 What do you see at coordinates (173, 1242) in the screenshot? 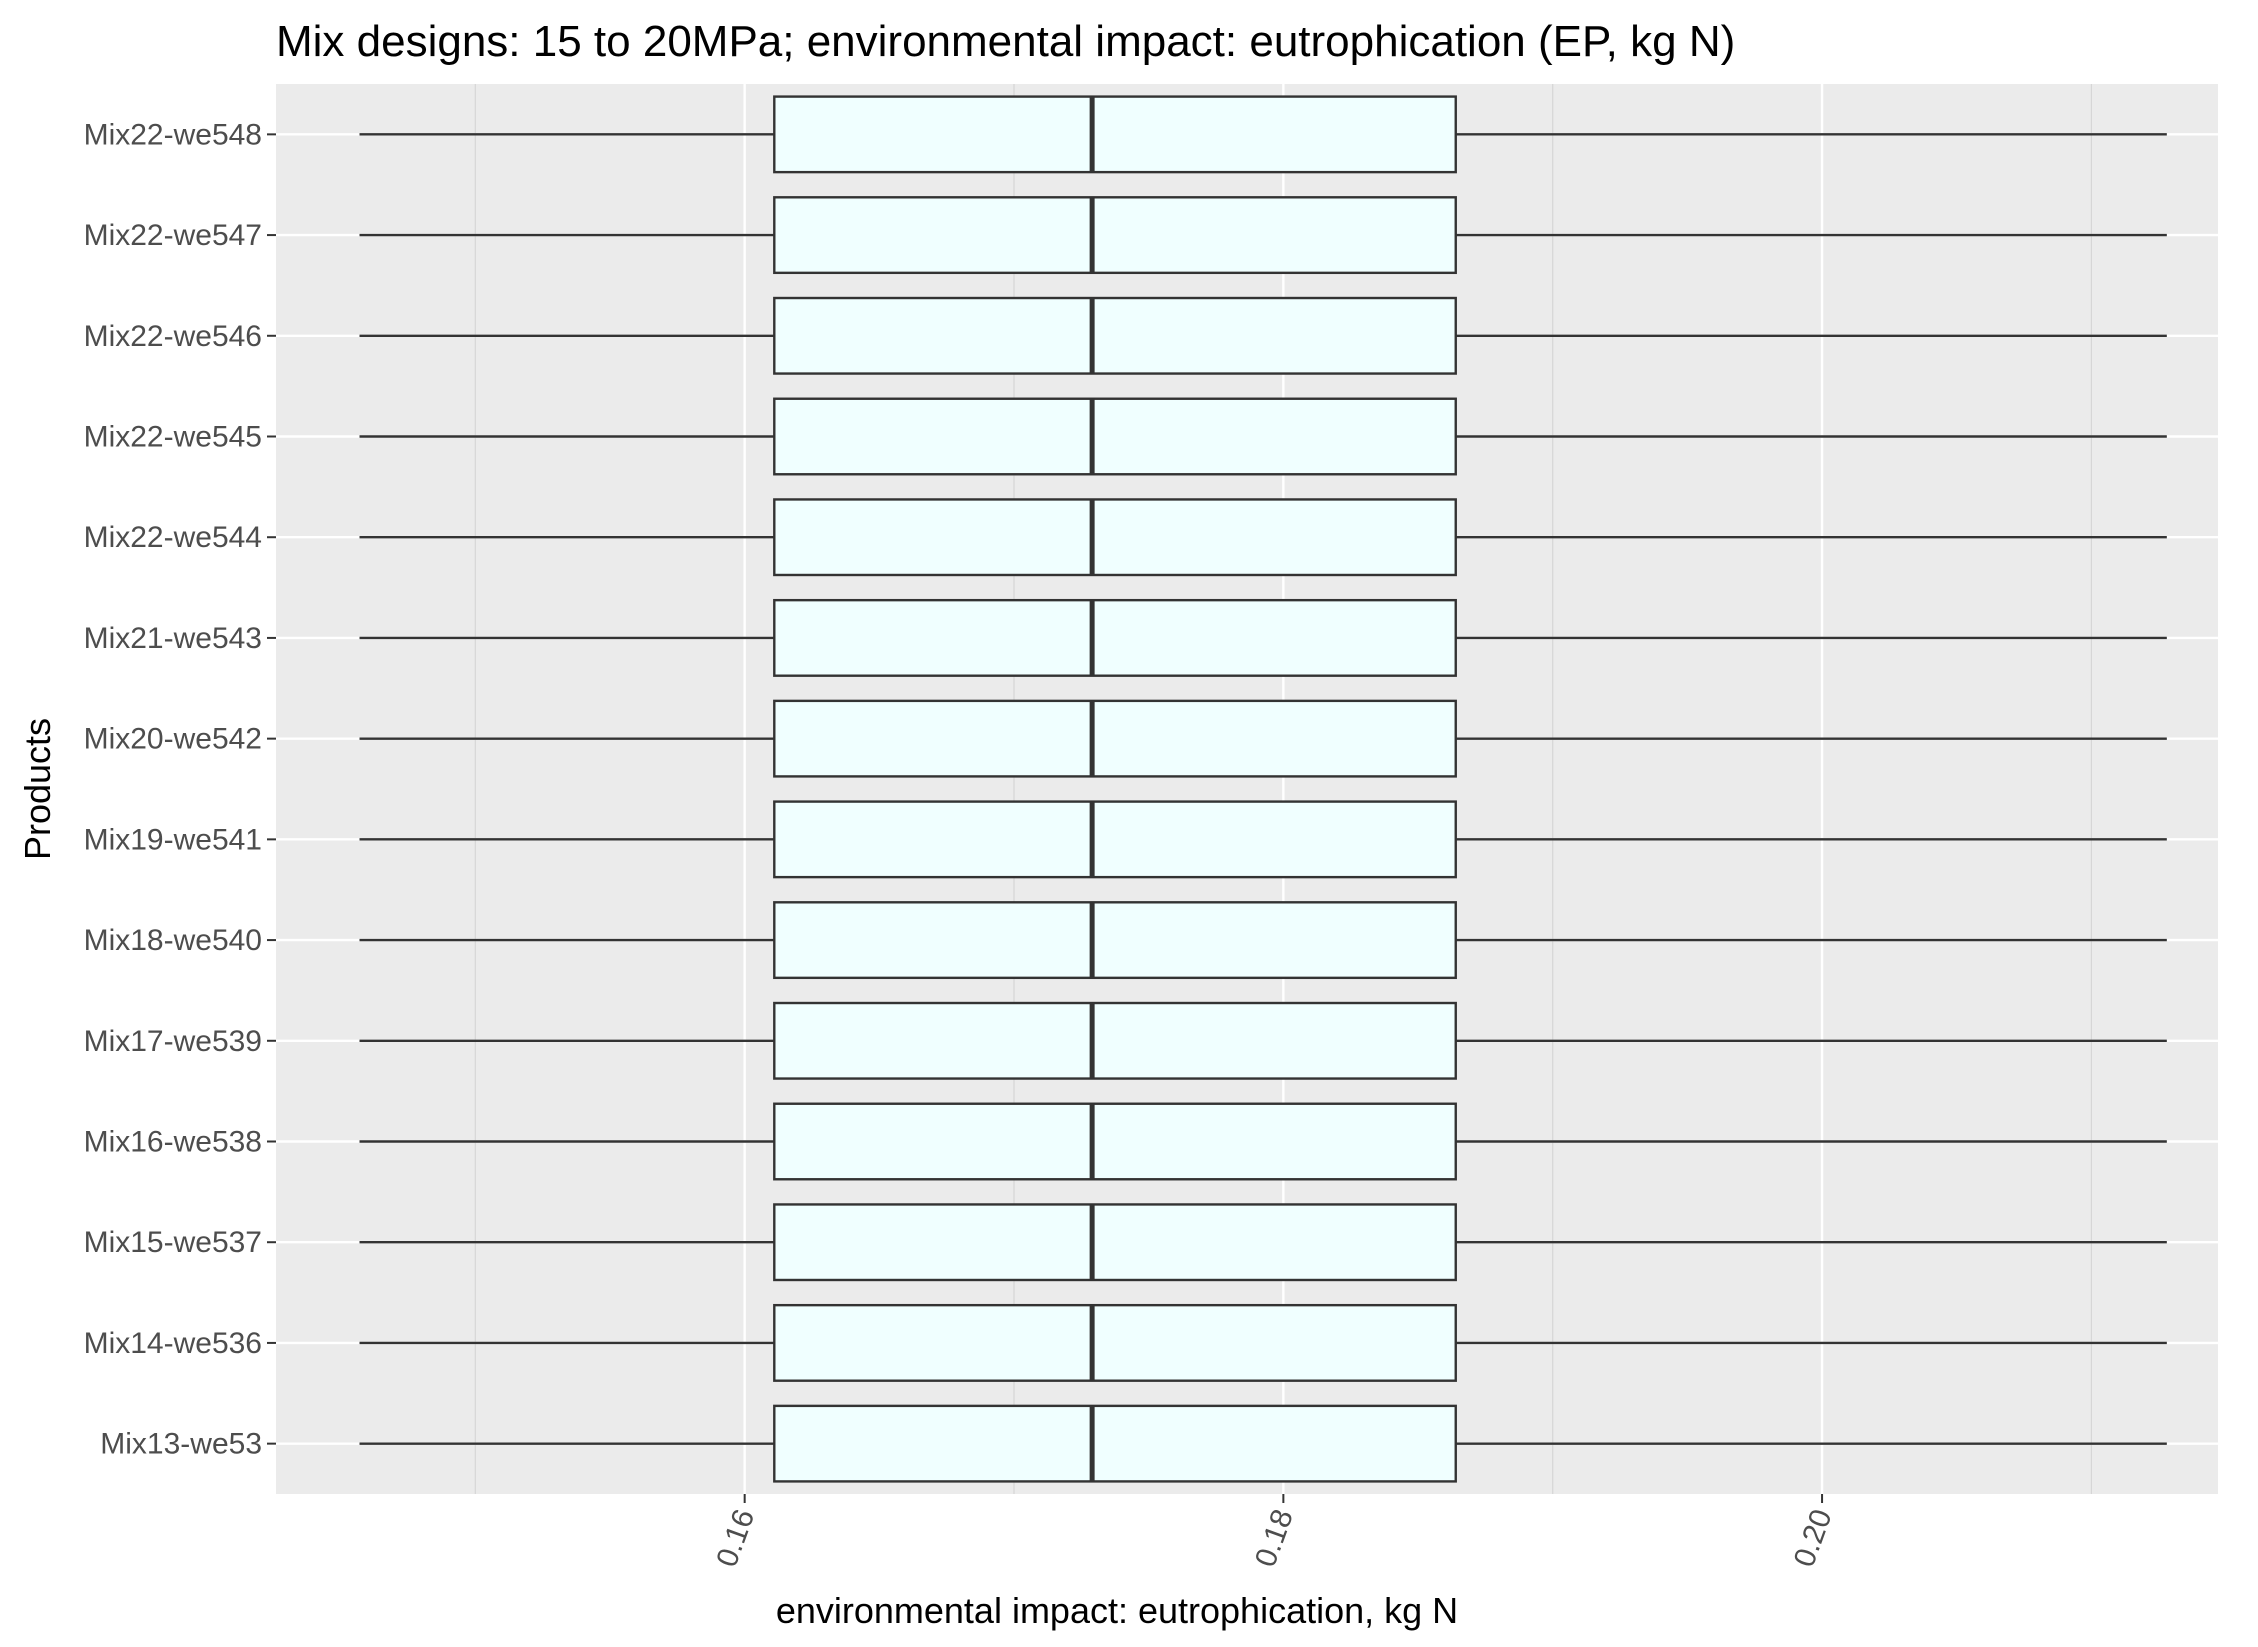
I see `y-tick-label: Mix15-we537` at bounding box center [173, 1242].